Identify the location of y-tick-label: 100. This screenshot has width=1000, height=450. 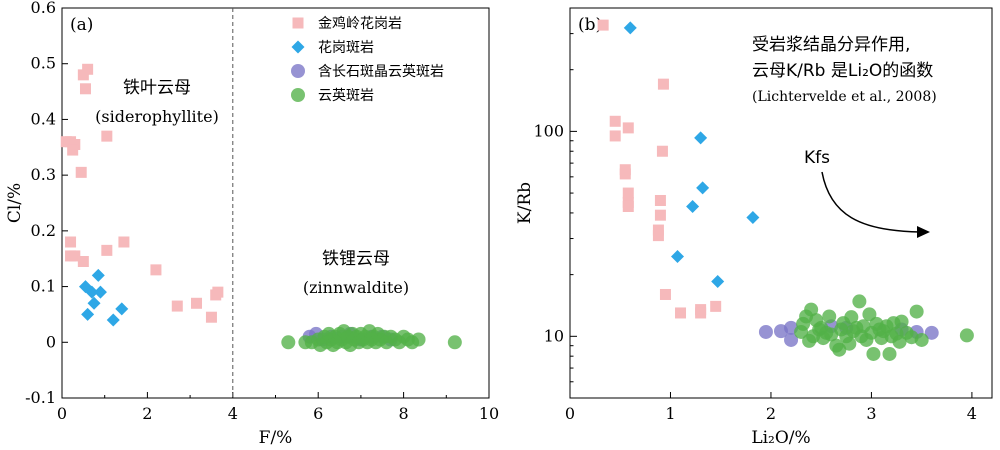
(548, 130).